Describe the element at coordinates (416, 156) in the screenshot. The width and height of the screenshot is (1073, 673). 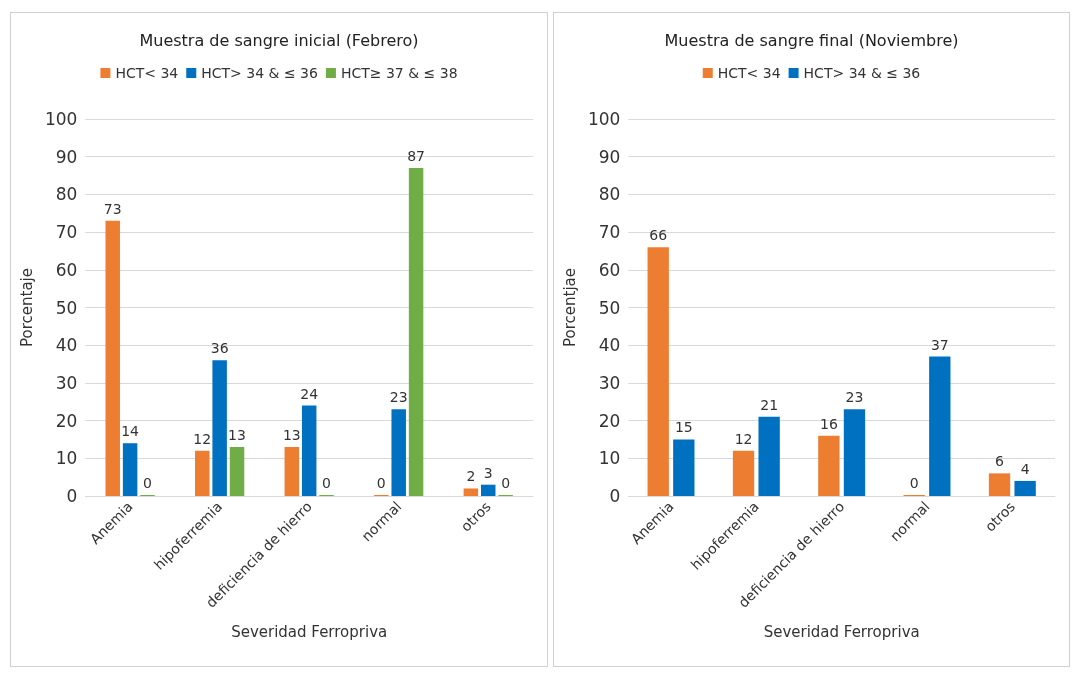
I see `data-label: 87` at that location.